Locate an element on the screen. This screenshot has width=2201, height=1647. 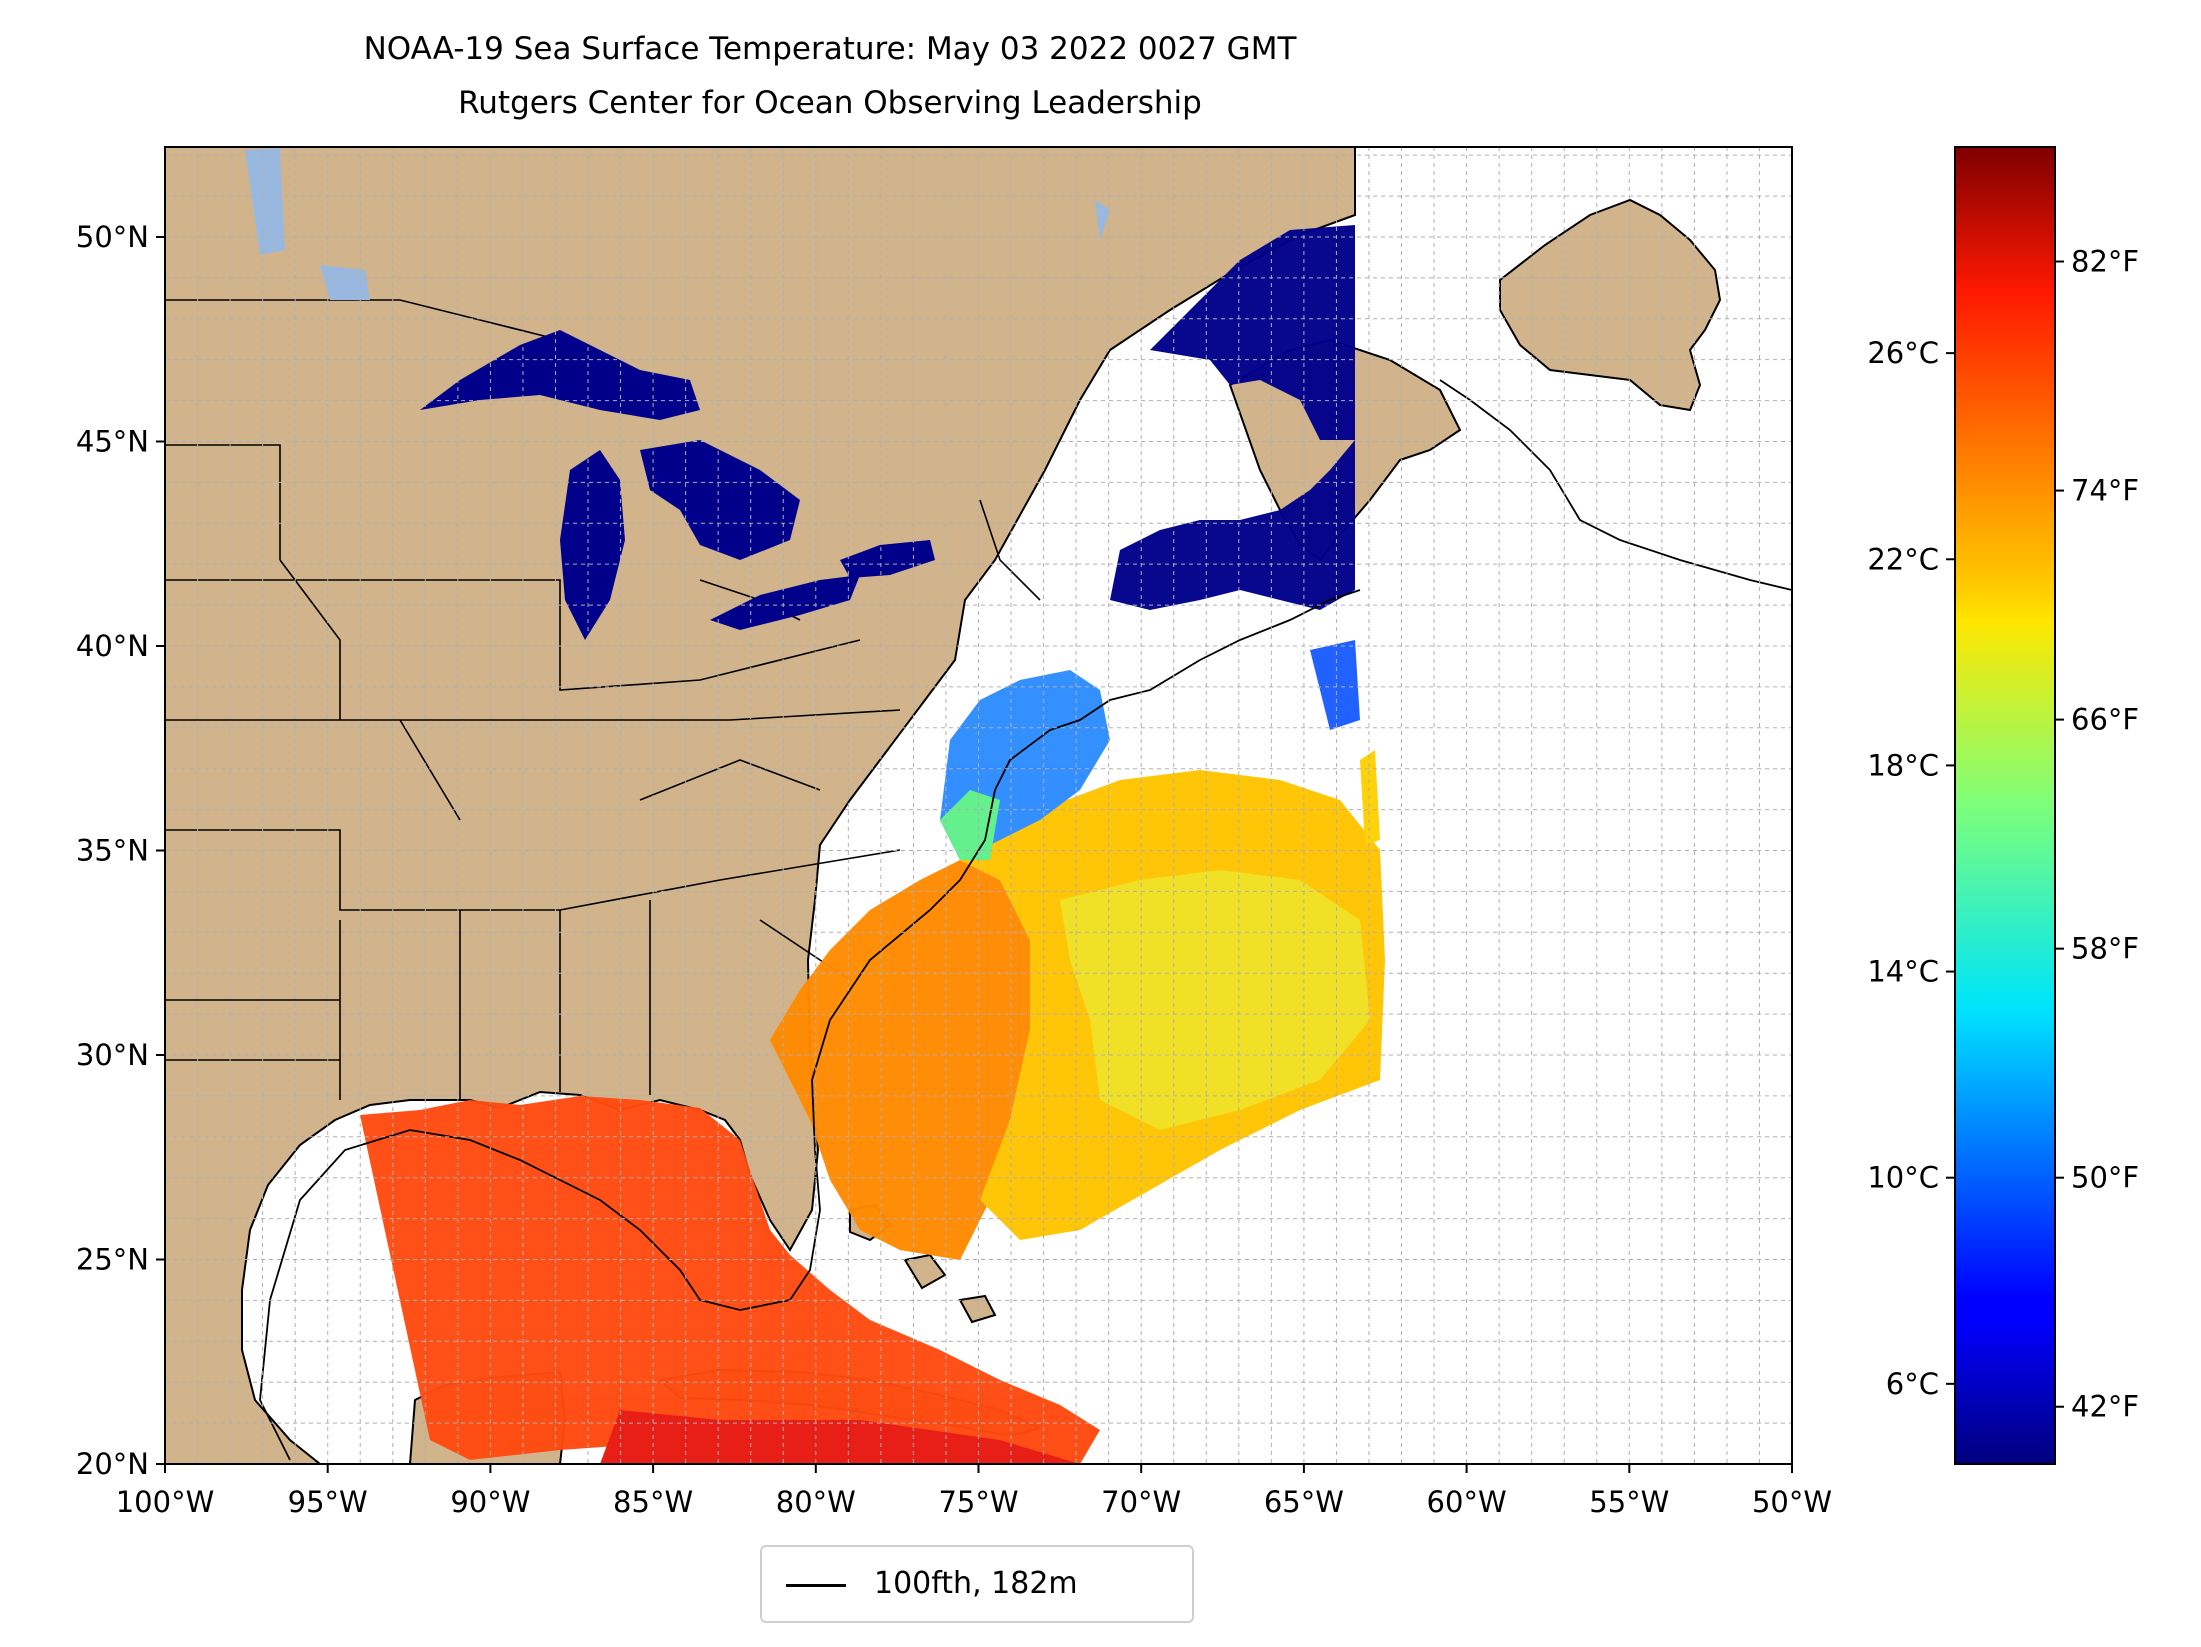
y-tick-label: 25°N is located at coordinates (112, 1259).